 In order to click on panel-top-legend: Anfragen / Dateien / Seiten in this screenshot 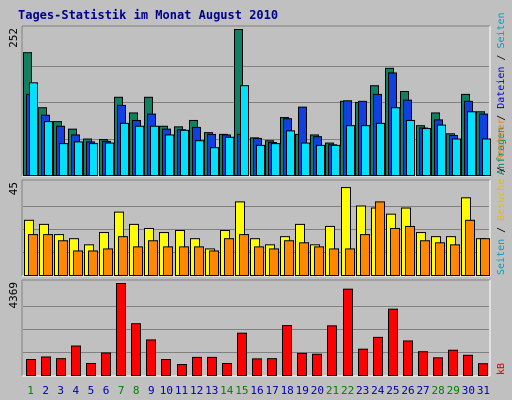, I will do `click(501, 93)`.